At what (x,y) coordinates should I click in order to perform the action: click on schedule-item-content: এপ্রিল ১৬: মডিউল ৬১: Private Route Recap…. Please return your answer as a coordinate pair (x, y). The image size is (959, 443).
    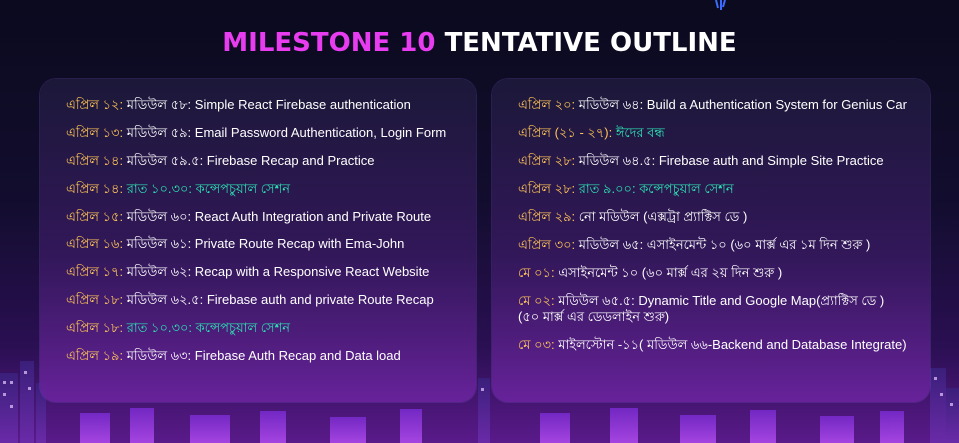
    Looking at the image, I should click on (235, 244).